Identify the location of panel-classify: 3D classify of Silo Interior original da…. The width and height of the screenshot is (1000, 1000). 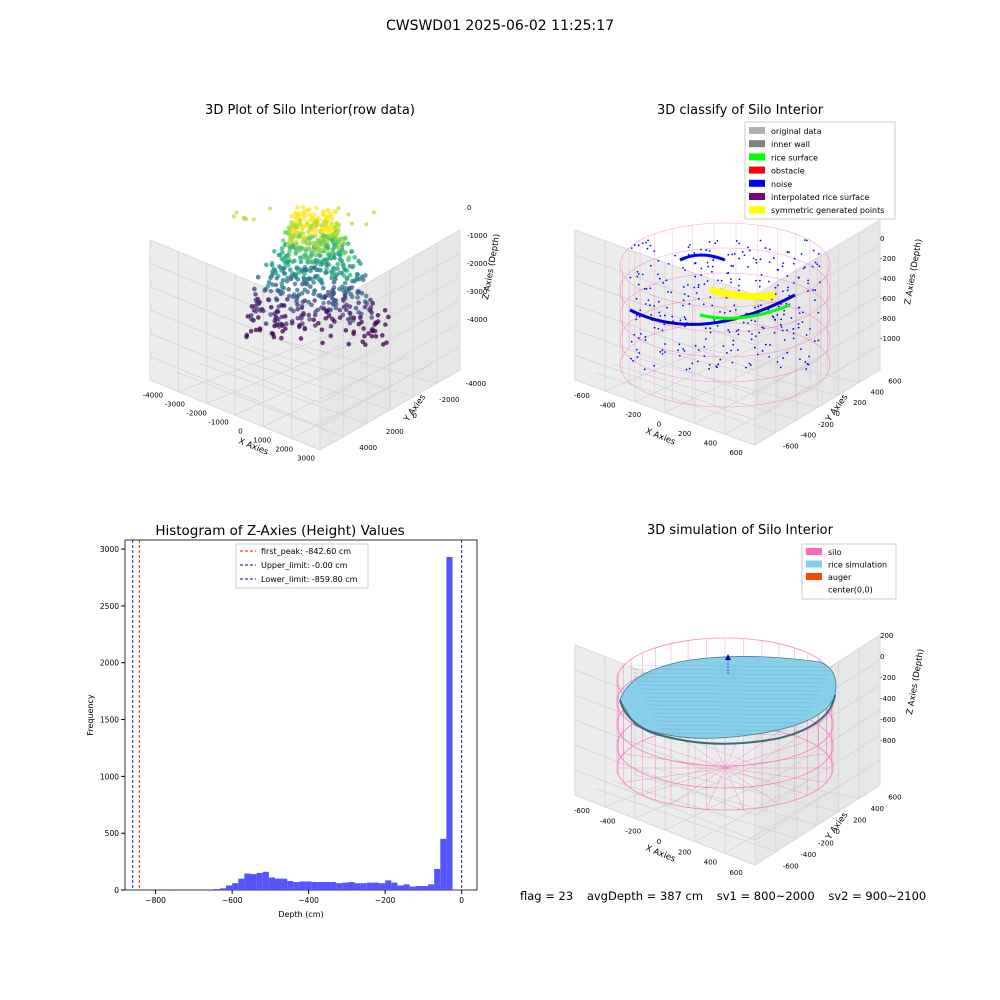
(740, 290).